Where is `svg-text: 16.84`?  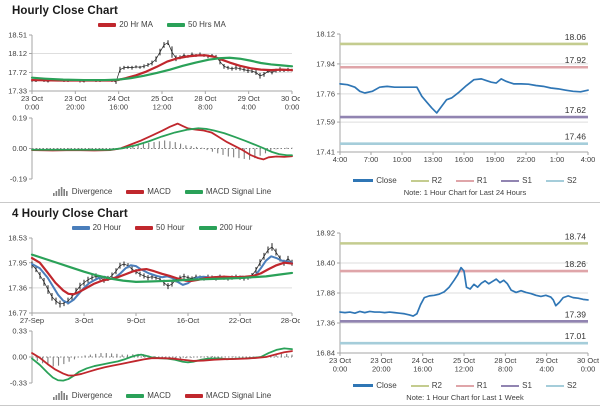
svg-text: 16.84 is located at coordinates (325, 353).